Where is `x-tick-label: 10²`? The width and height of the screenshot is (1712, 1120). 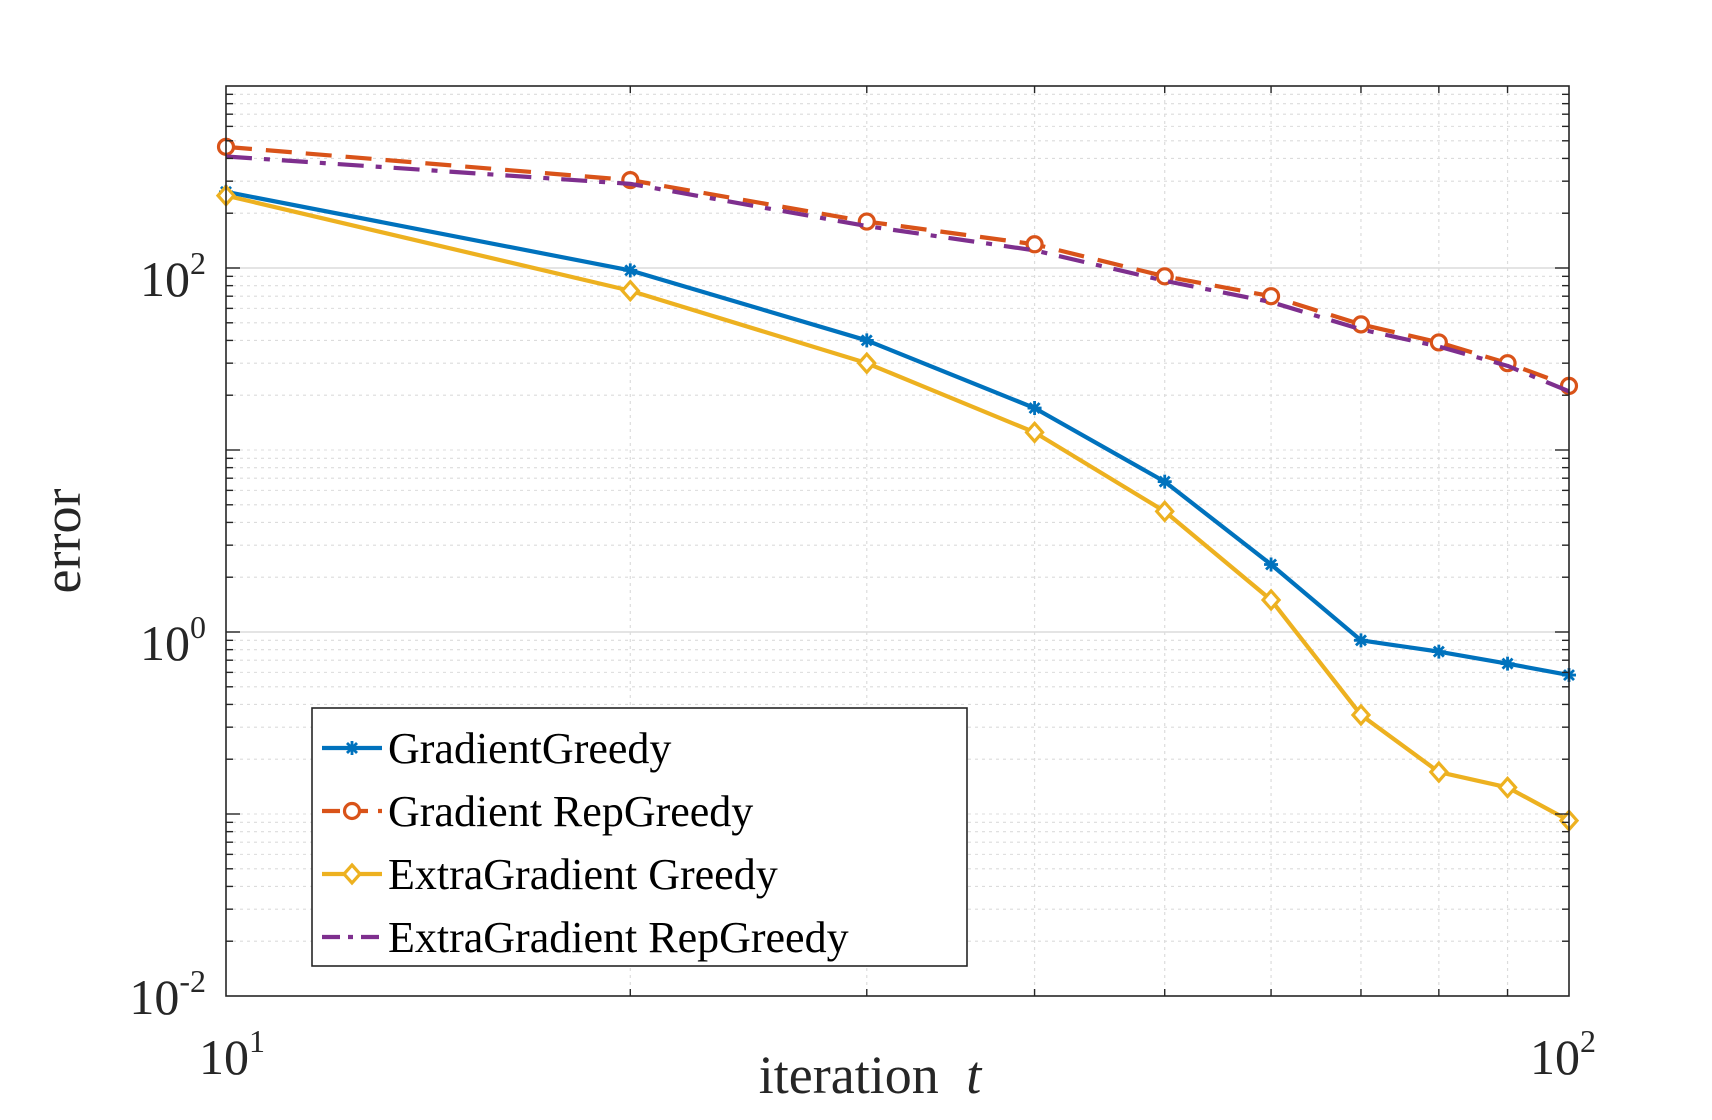
x-tick-label: 10² is located at coordinates (1563, 1054).